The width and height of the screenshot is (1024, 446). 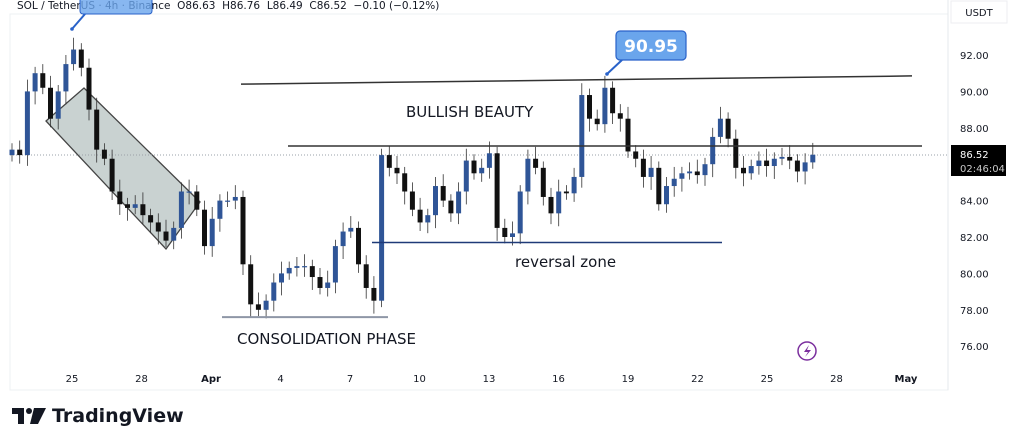 I want to click on bullish-beauty-label: BULLISH BEAUTY, so click(x=470, y=112).